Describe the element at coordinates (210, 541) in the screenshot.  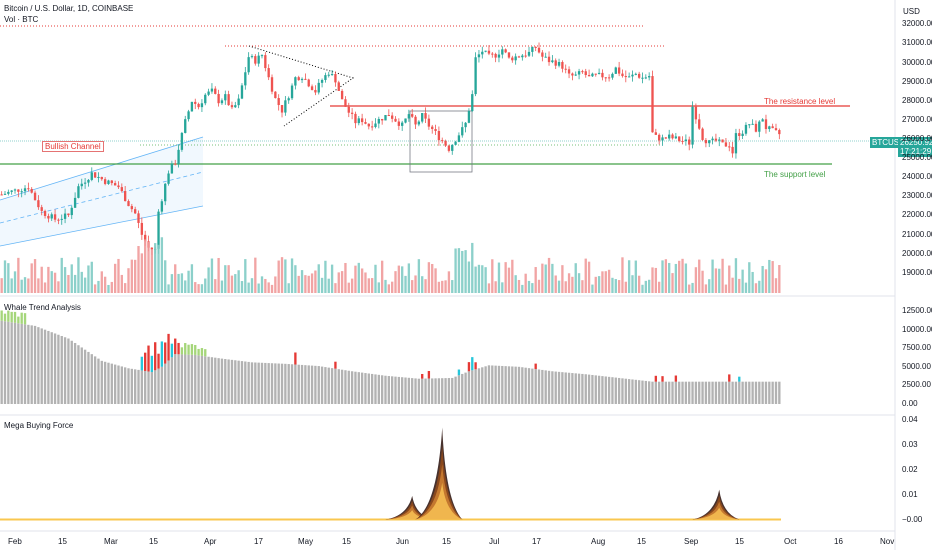
I see `time-tick: Apr` at that location.